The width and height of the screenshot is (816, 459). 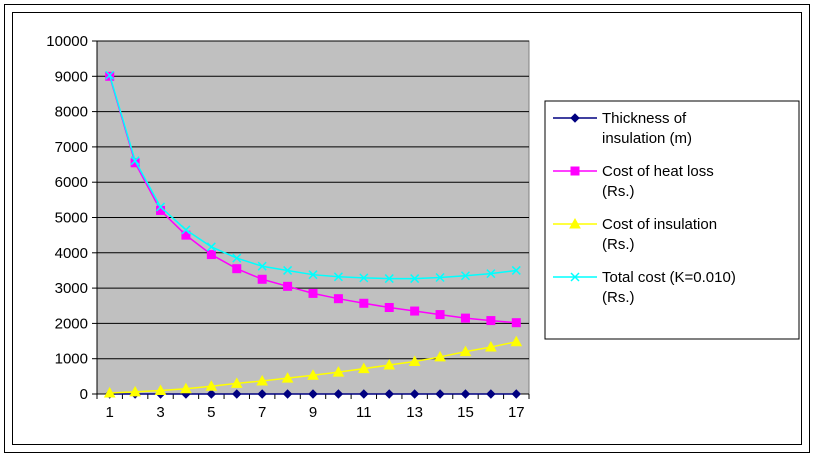 What do you see at coordinates (465, 412) in the screenshot?
I see `x-tick-label: 15` at bounding box center [465, 412].